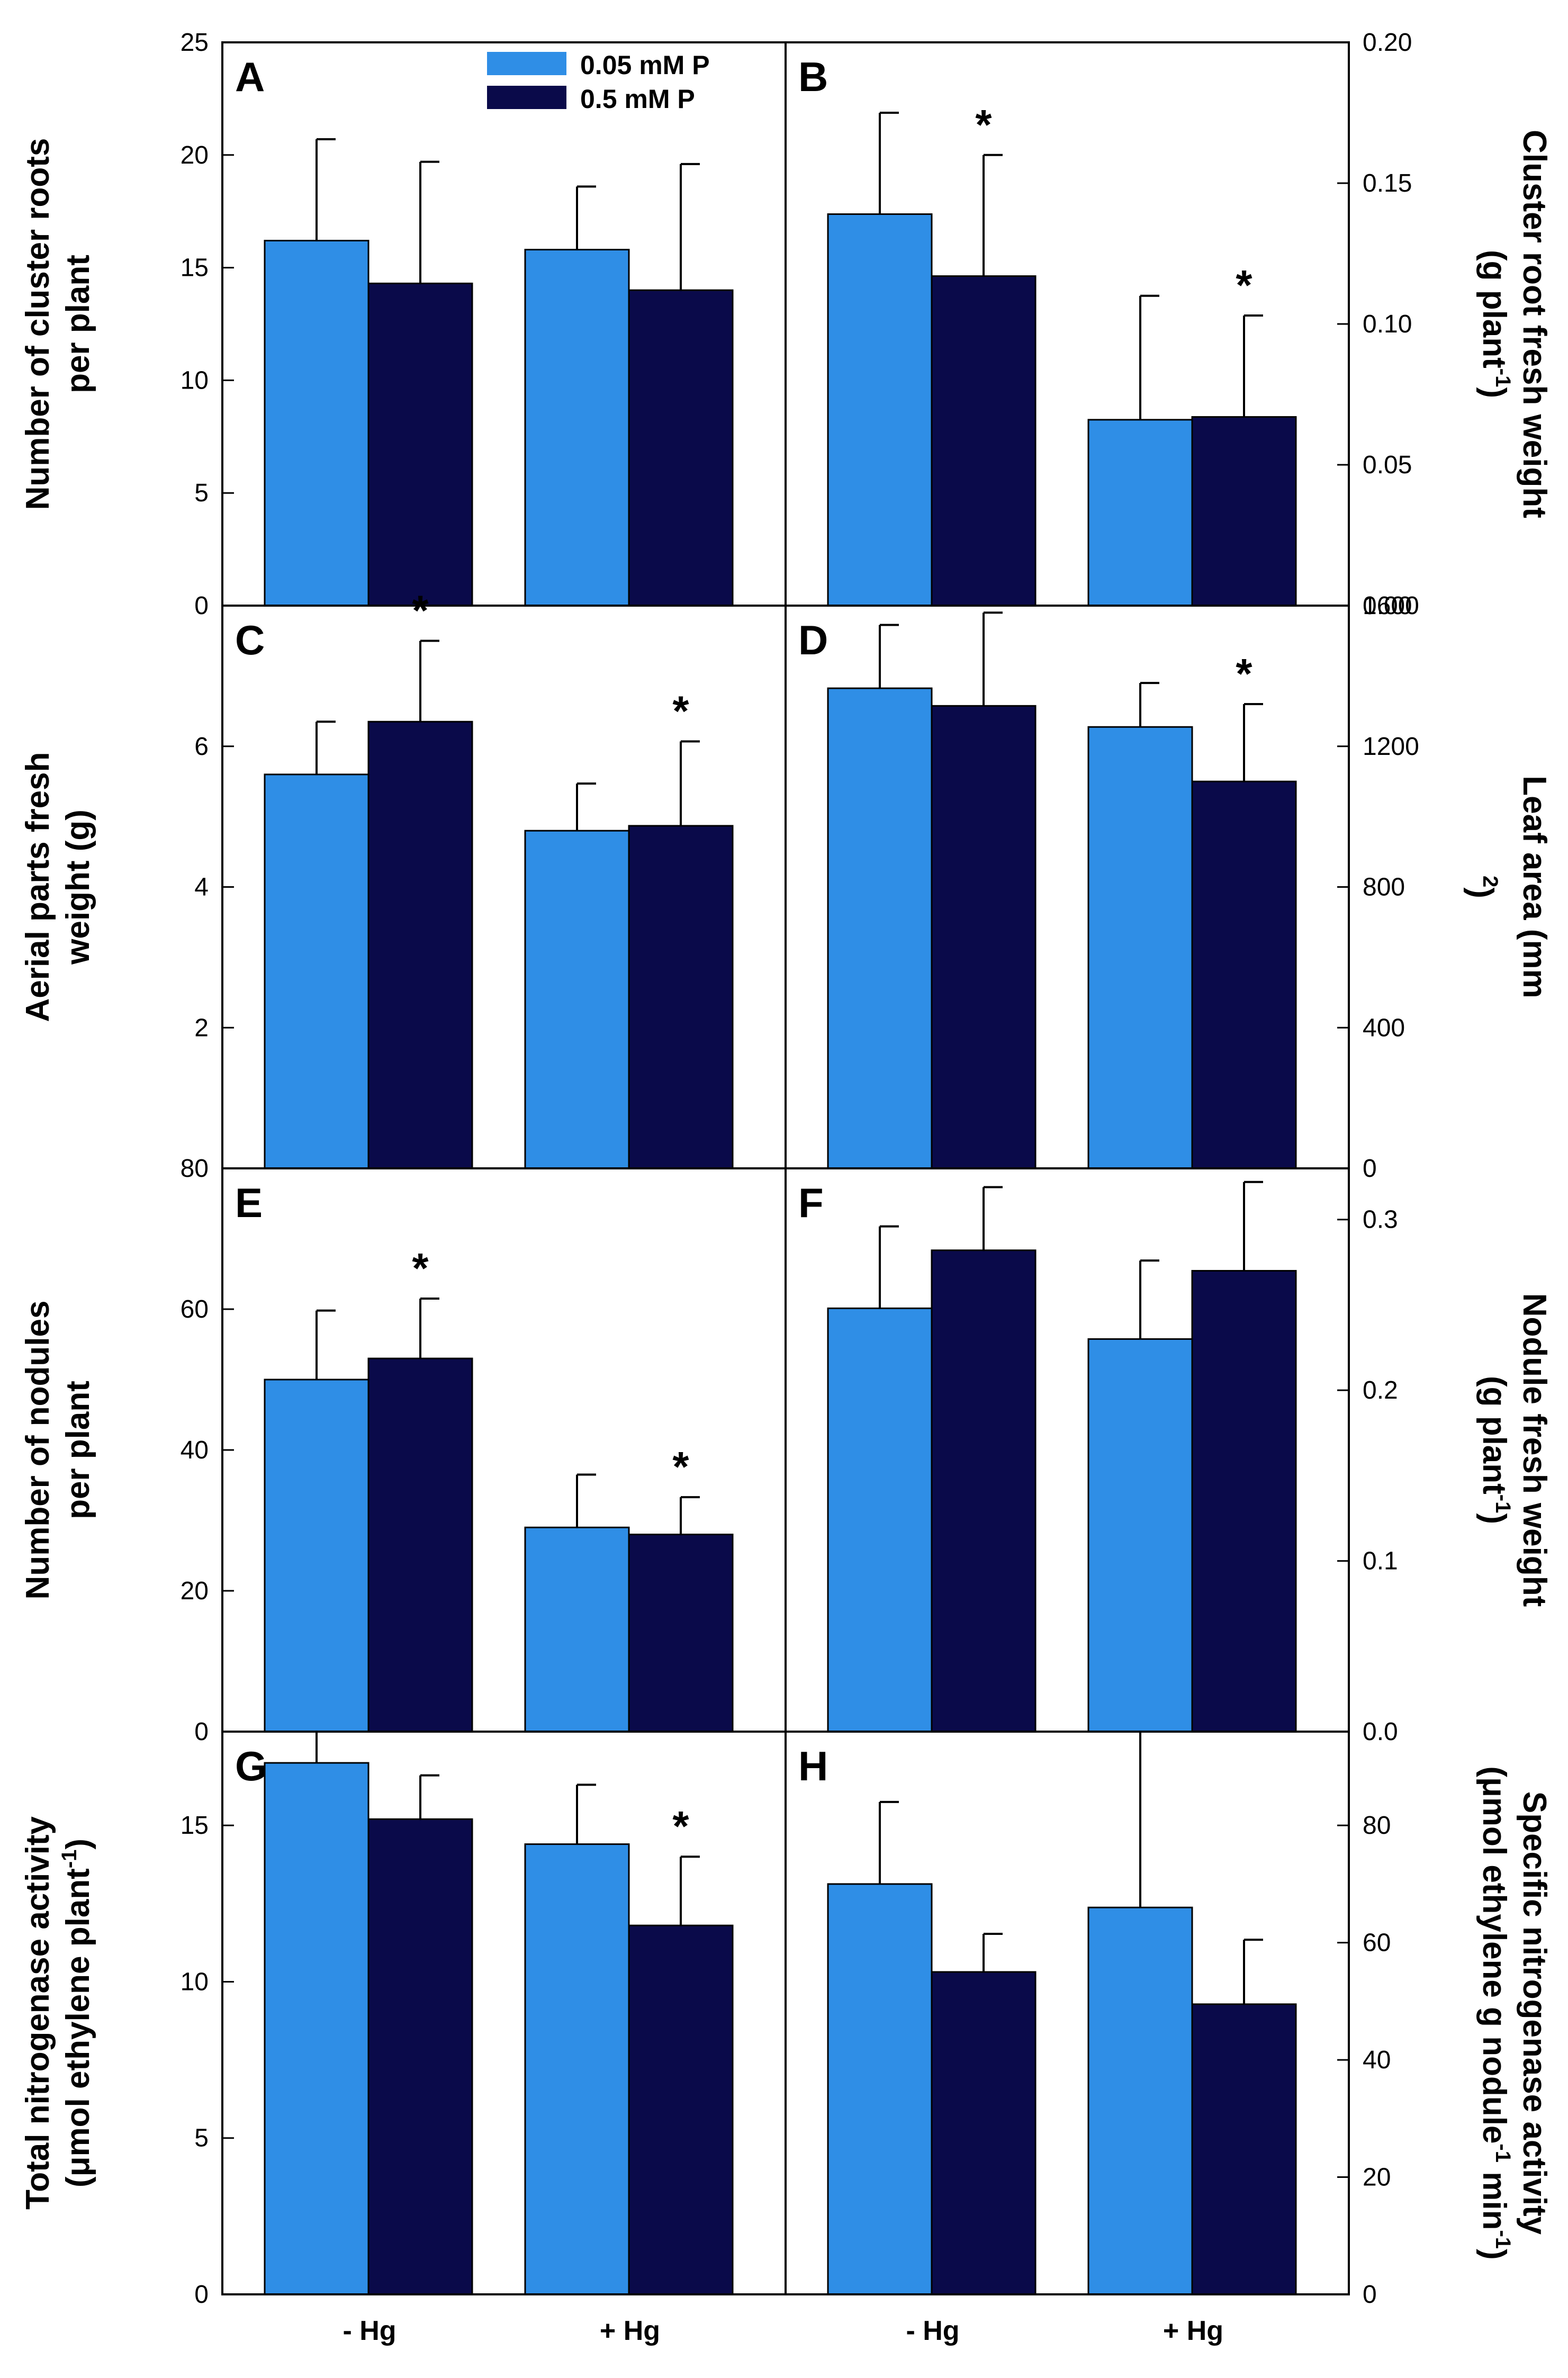  What do you see at coordinates (984, 441) in the screenshot?
I see `bar-b-high-p-minus-hg` at bounding box center [984, 441].